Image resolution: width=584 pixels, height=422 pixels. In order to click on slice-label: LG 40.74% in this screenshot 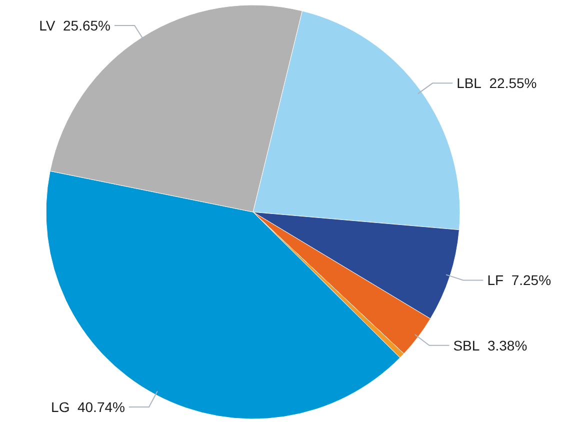, I will do `click(88, 406)`.